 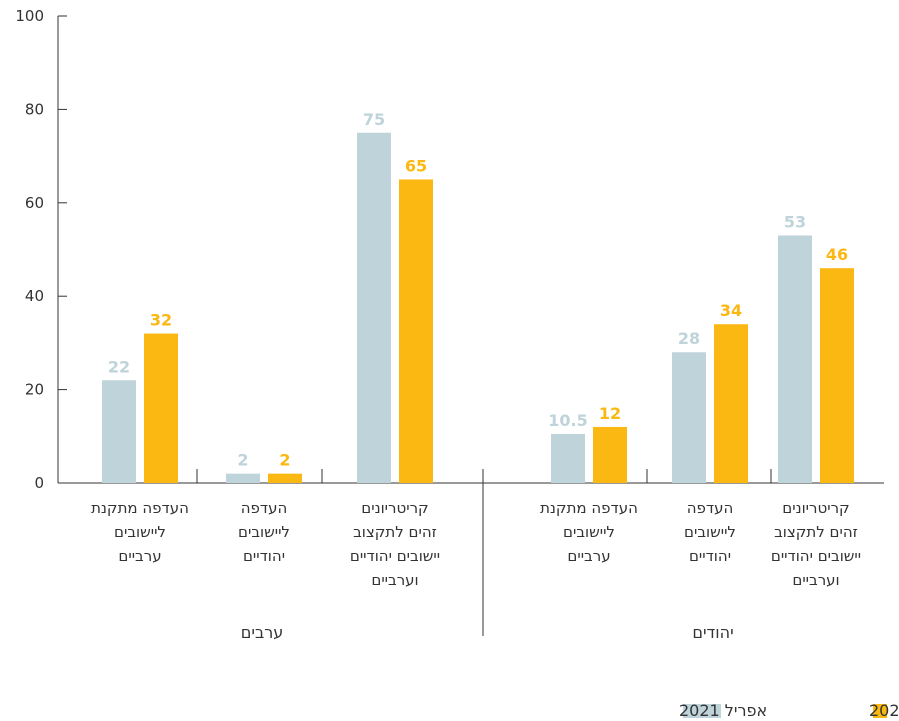 I want to click on value-label-august: 12, so click(x=610, y=413).